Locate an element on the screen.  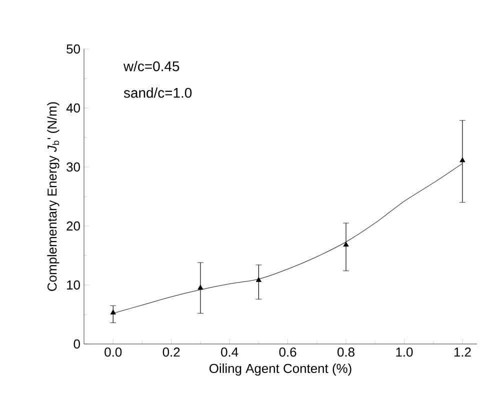
x-tick-label: 0.4 is located at coordinates (229, 352).